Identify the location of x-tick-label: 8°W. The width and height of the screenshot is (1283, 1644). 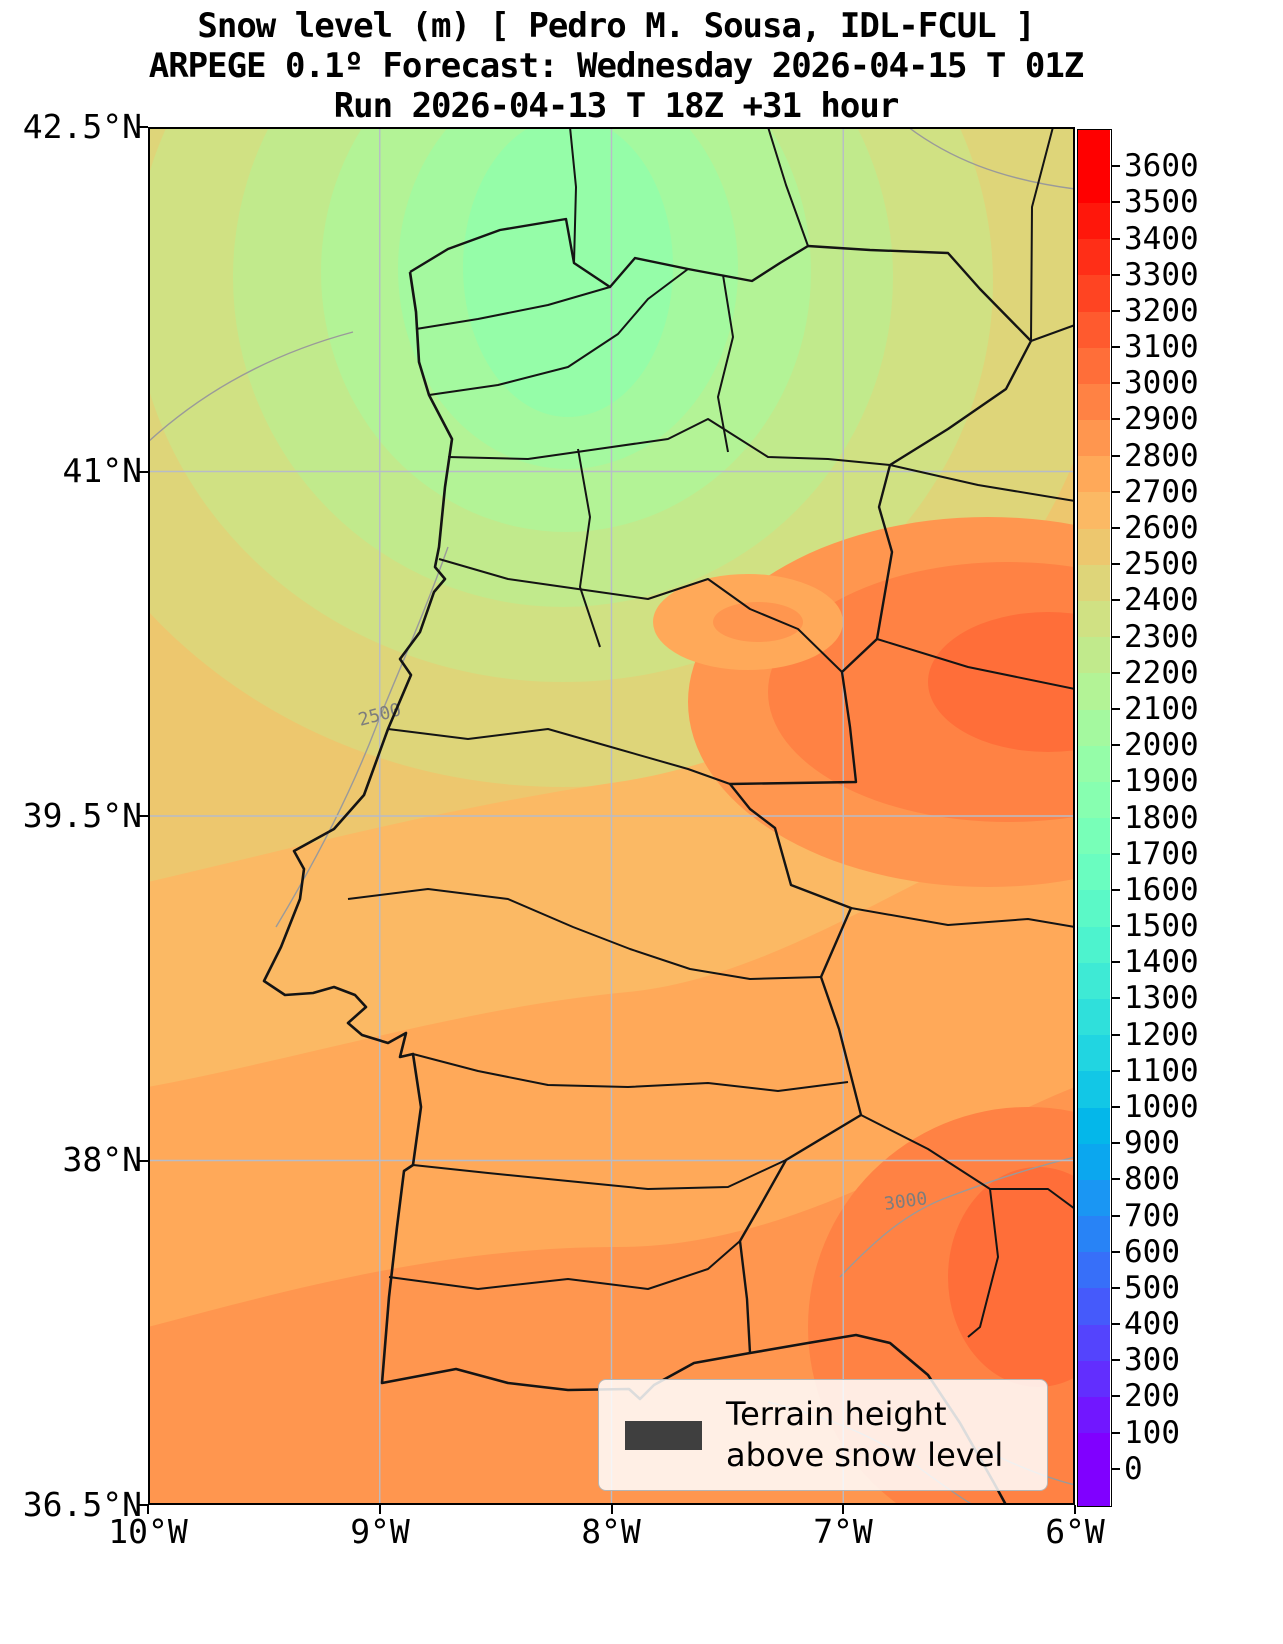
(611, 1531).